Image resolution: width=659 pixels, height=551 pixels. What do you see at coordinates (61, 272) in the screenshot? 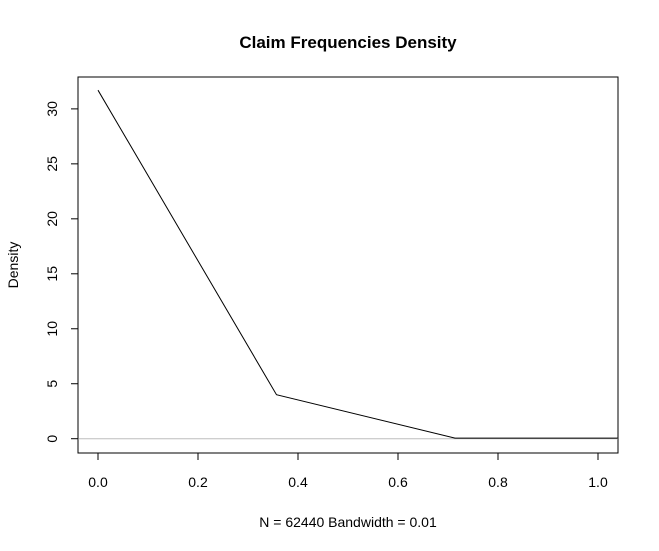
I see `y-axis: 0 5 10 15 20 25 30` at bounding box center [61, 272].